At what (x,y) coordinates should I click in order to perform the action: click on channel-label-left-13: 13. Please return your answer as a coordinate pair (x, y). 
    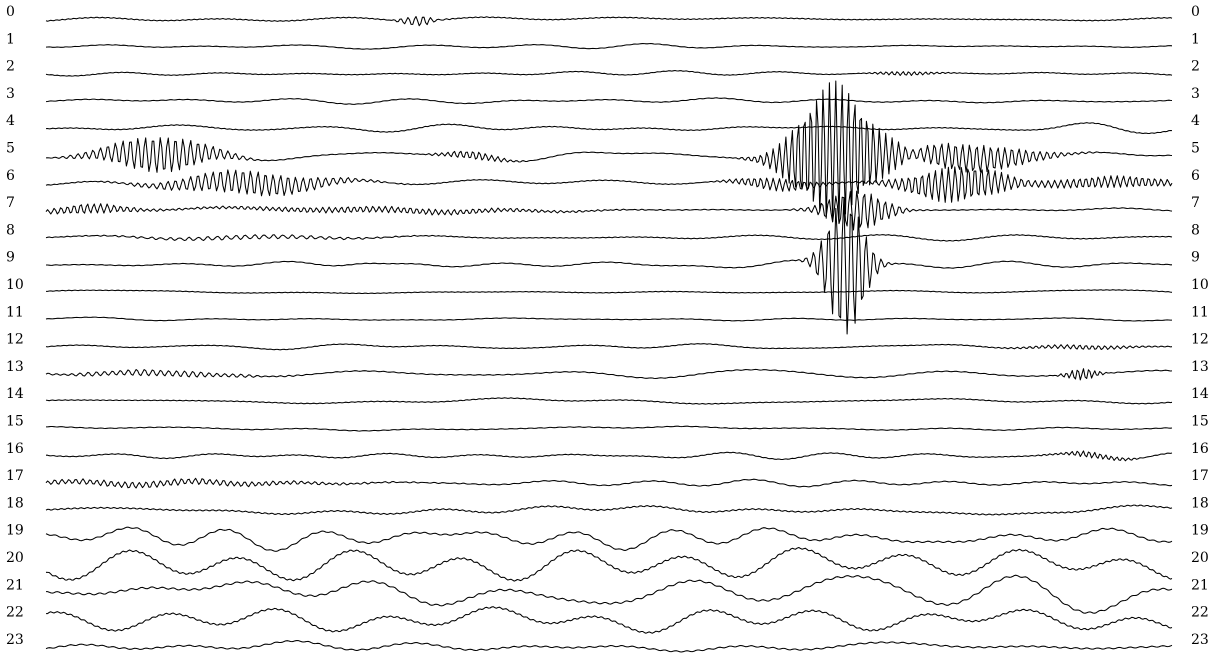
    Looking at the image, I should click on (15, 367).